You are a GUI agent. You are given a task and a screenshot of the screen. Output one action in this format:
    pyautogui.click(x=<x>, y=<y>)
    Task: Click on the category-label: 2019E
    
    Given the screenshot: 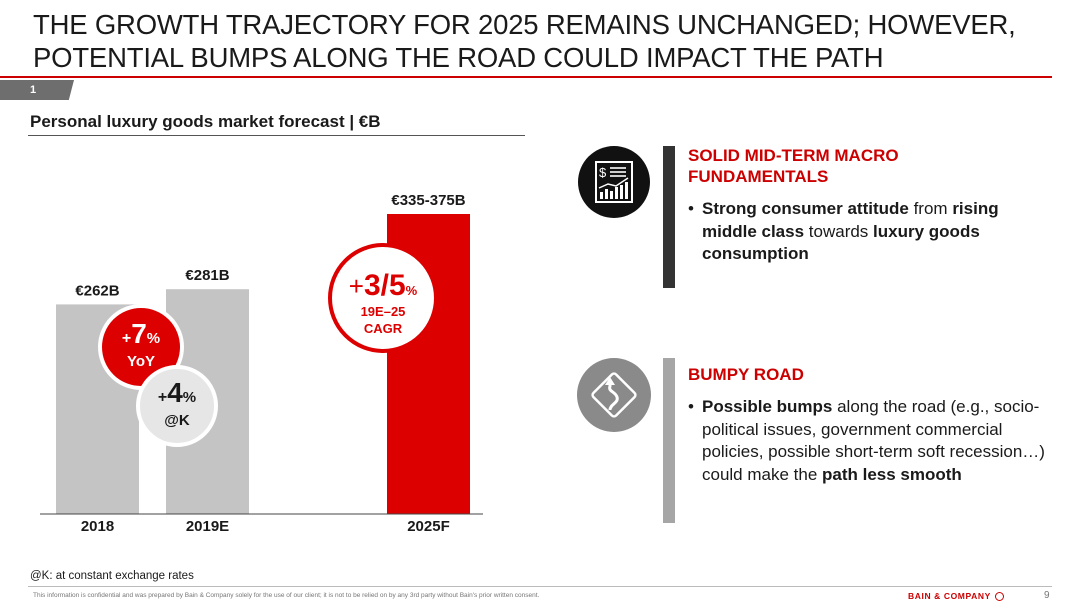 What is the action you would take?
    pyautogui.click(x=207, y=526)
    